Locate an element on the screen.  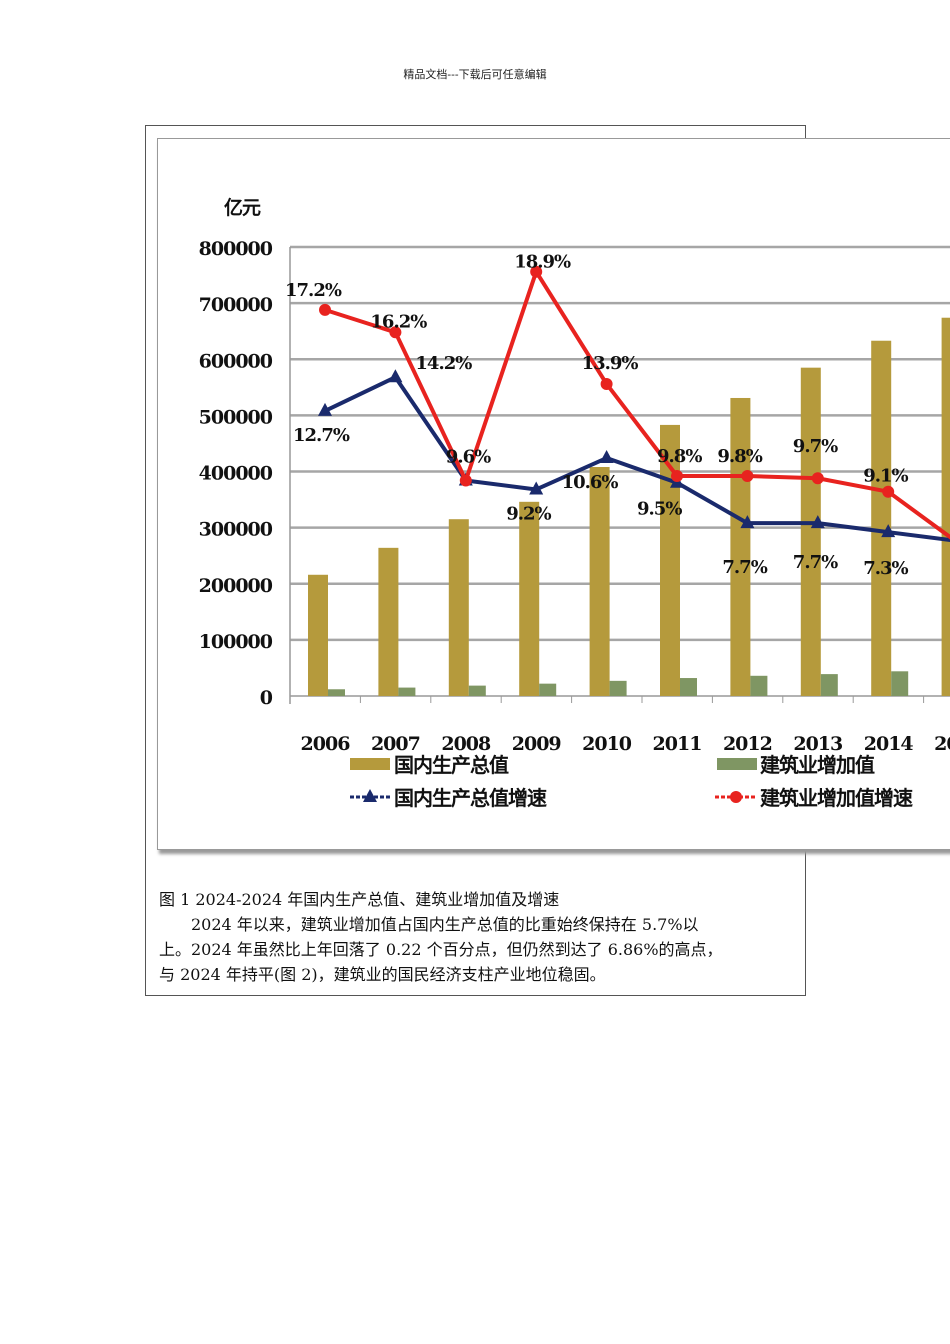
y-tick-label: 200000 is located at coordinates (236, 586).